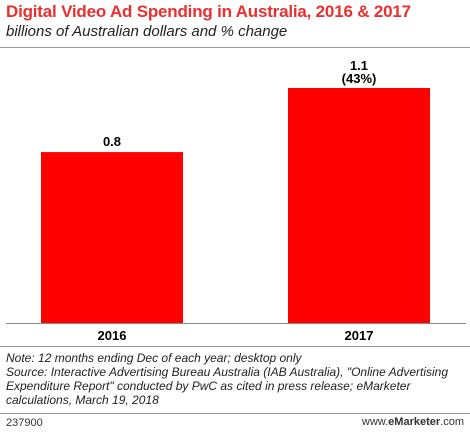  I want to click on bar-2016, so click(112, 237).